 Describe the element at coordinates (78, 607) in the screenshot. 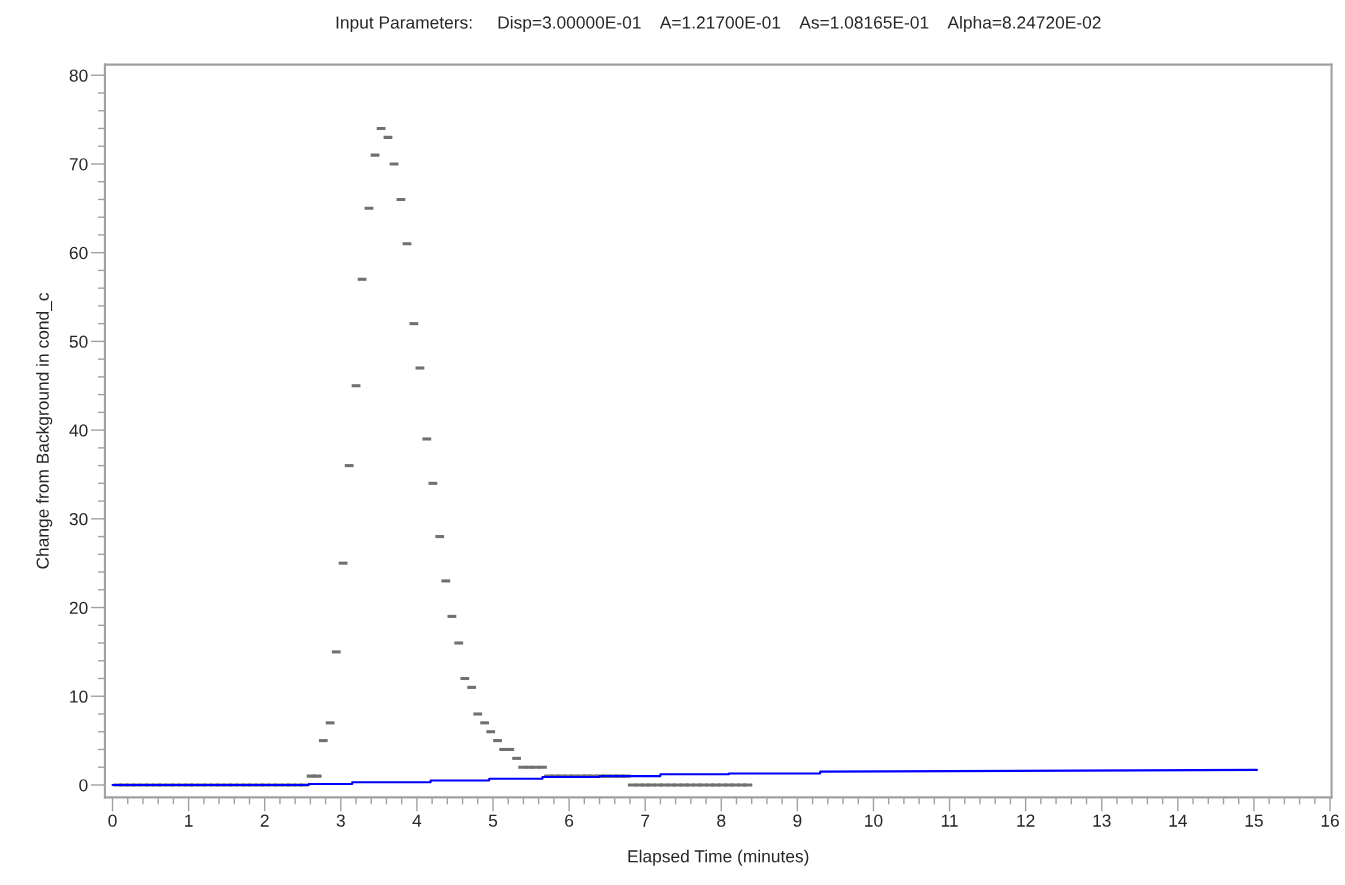

I see `y-tick-label: 20` at that location.